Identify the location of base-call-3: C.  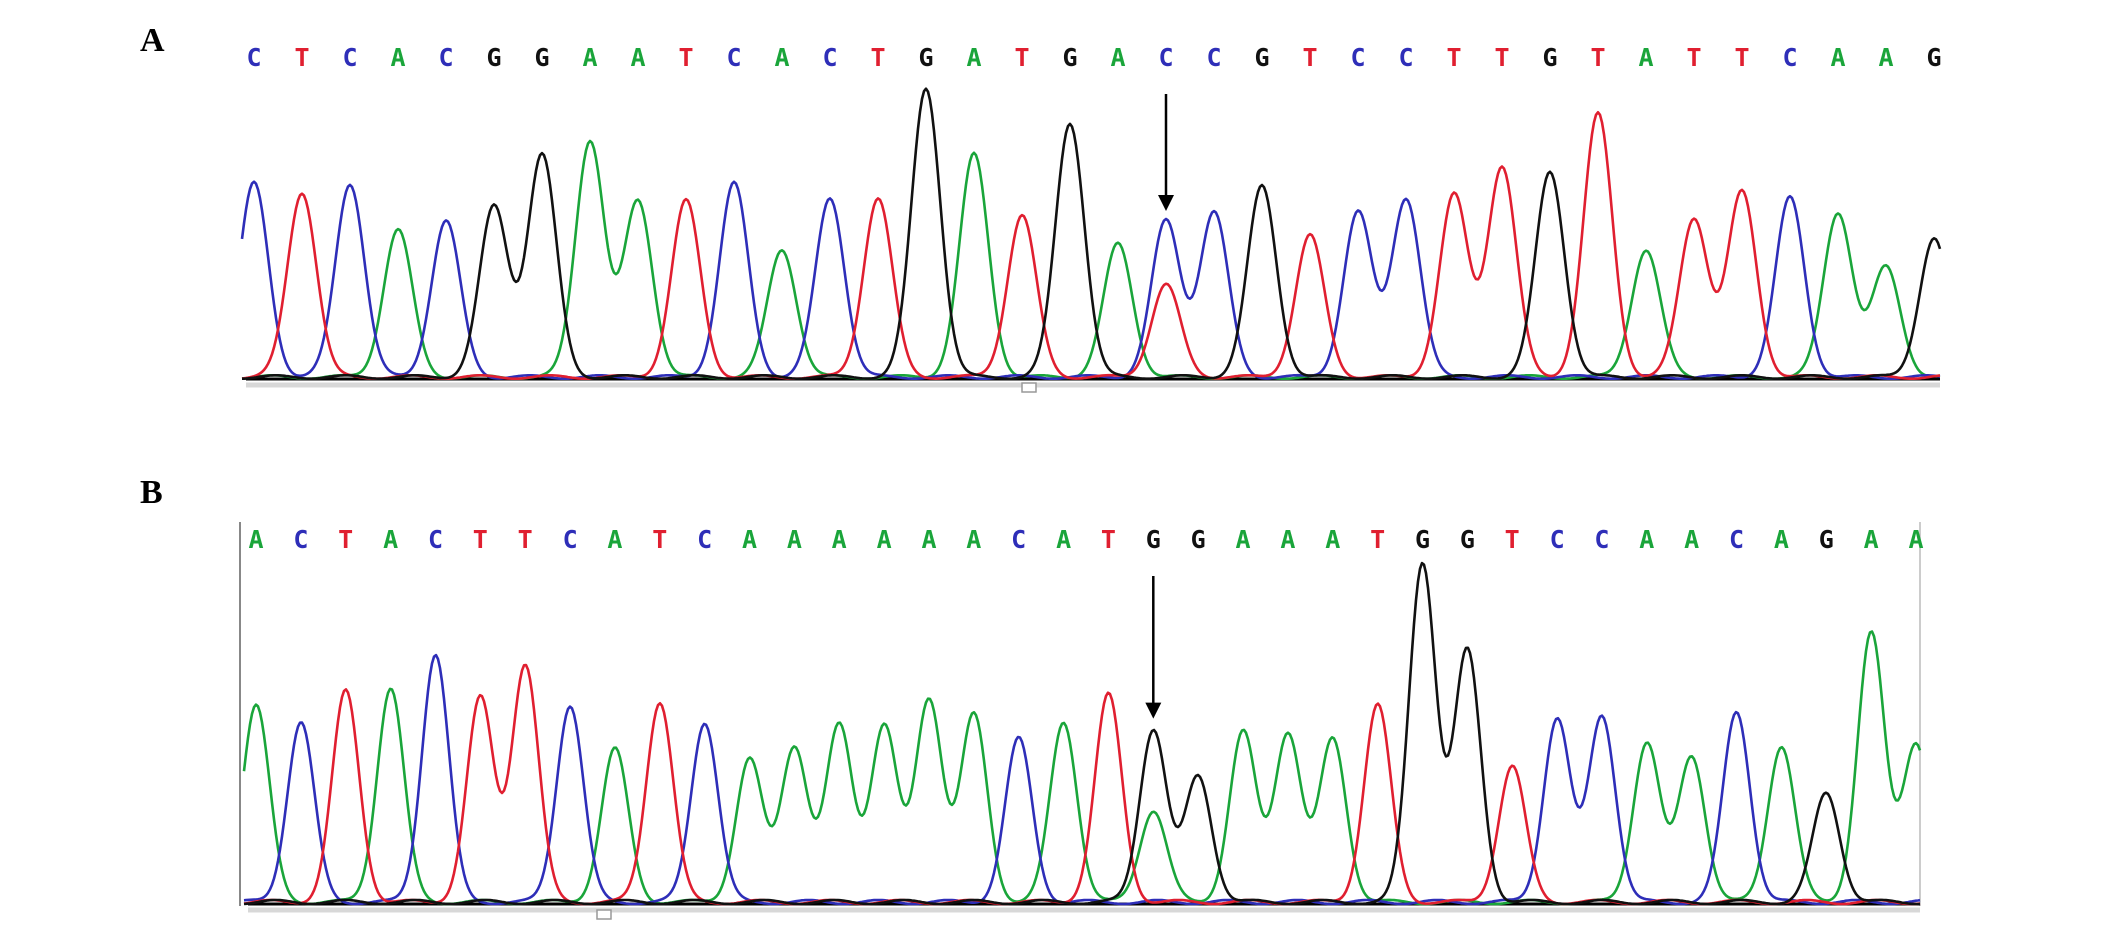
(349, 57).